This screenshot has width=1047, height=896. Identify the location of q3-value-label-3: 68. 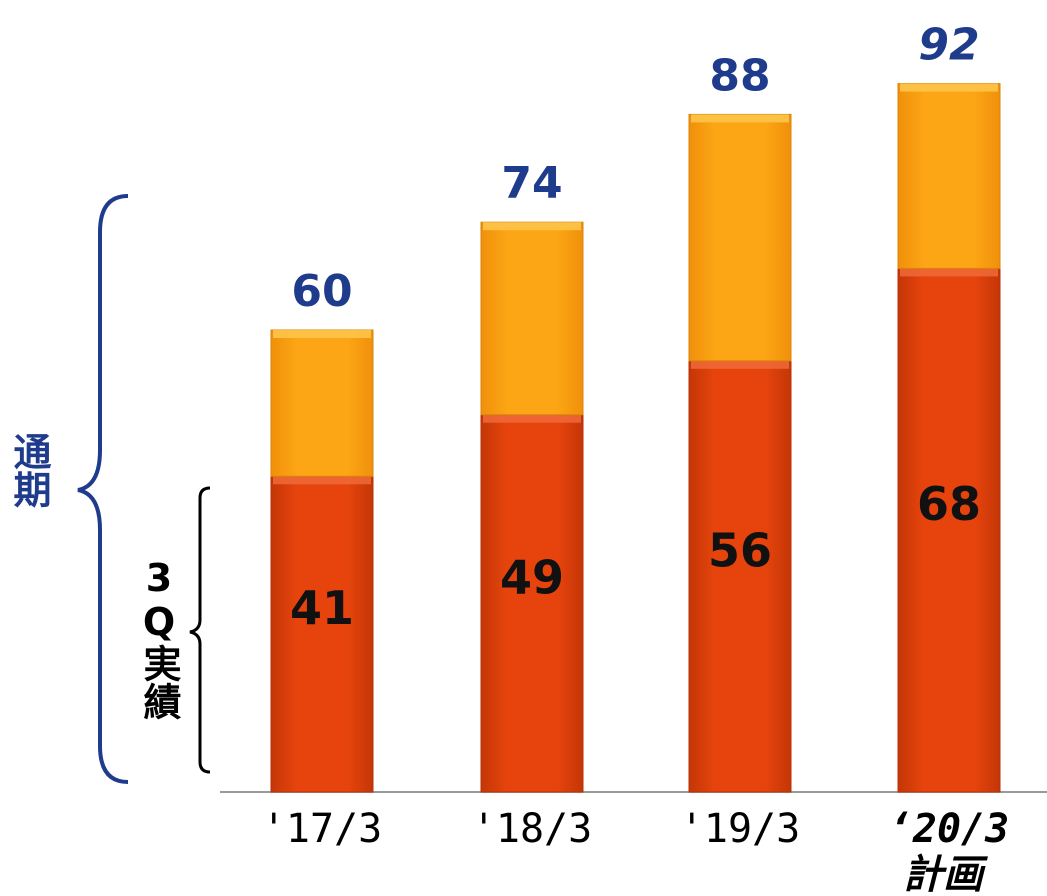
(949, 504).